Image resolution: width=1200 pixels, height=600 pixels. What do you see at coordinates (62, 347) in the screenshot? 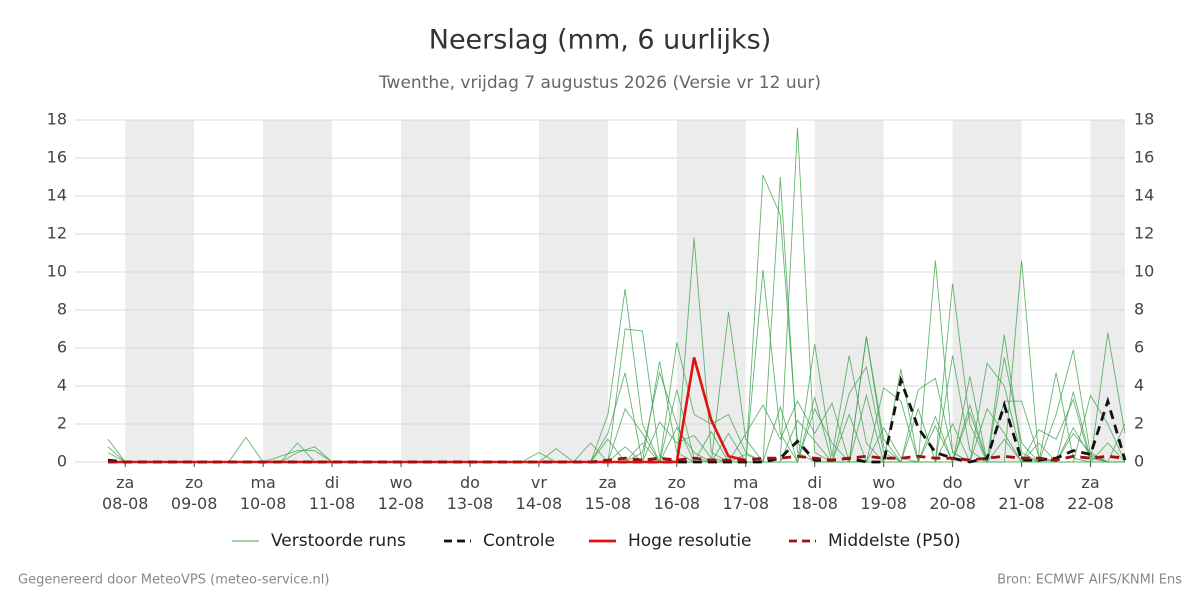
I see `y-tick-label: 6` at bounding box center [62, 347].